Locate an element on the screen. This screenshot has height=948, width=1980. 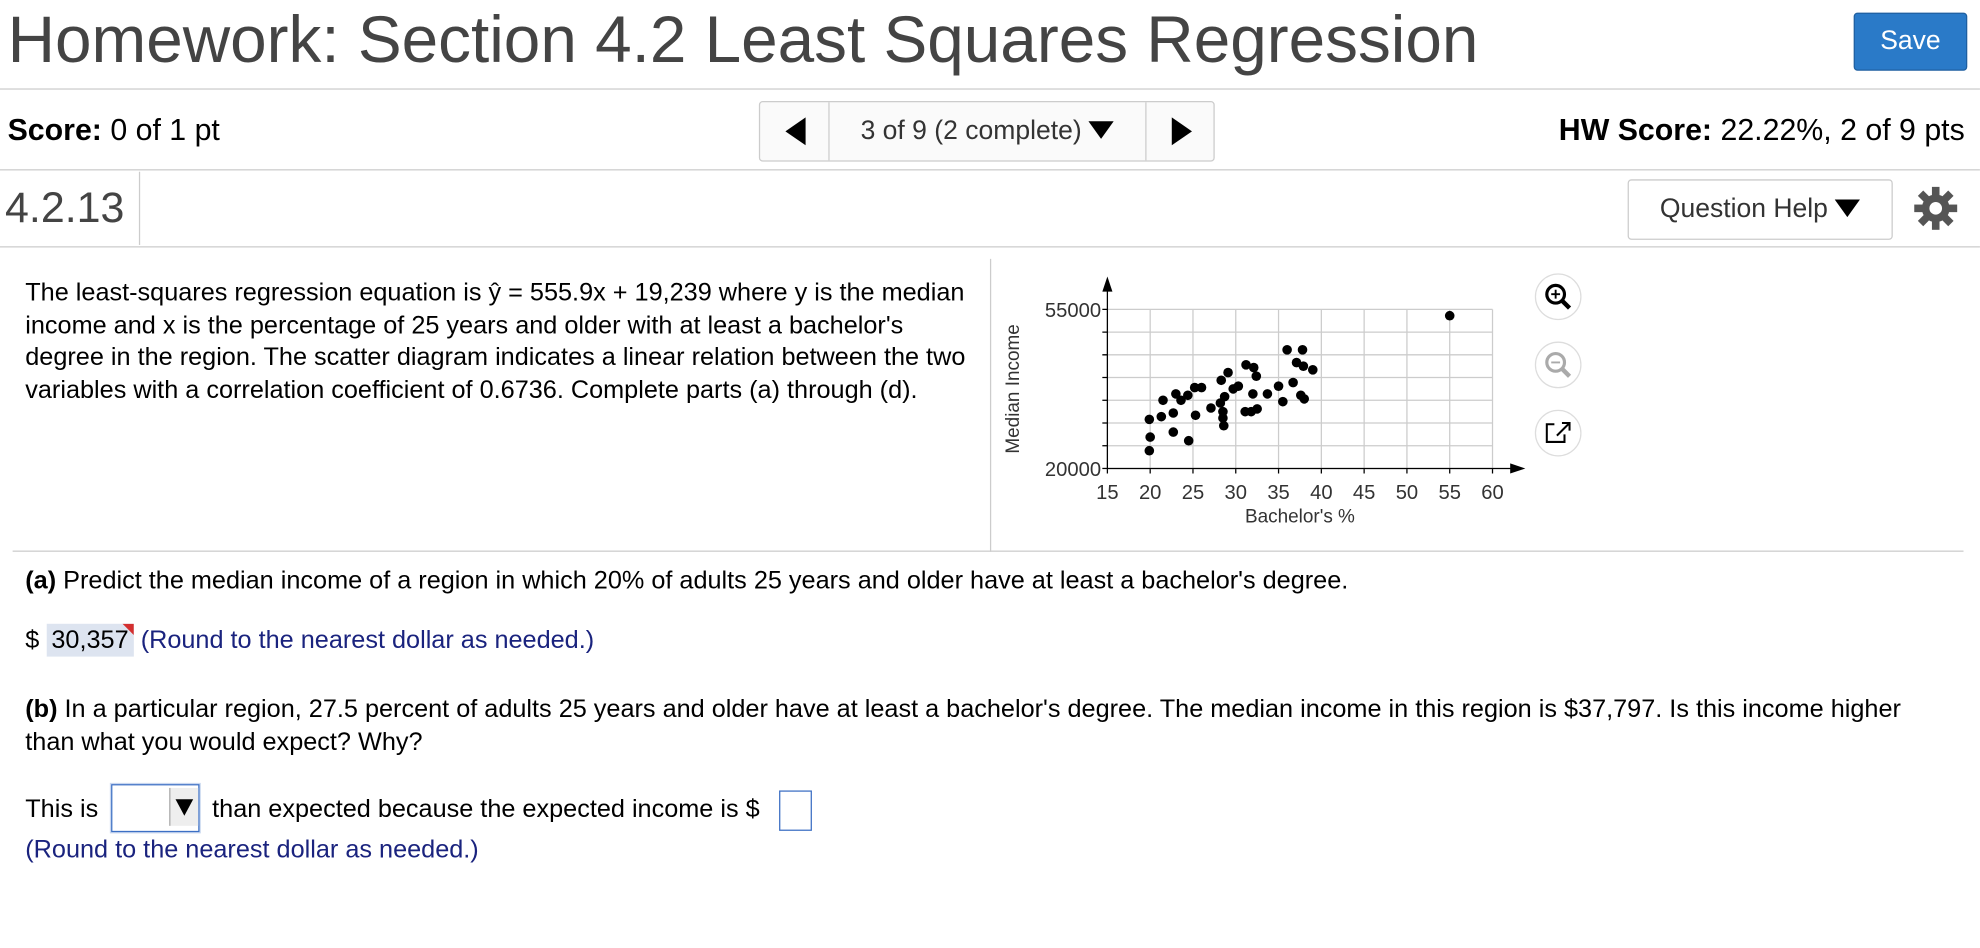
intro-text: The least-squares regression equation is is located at coordinates (257, 293).